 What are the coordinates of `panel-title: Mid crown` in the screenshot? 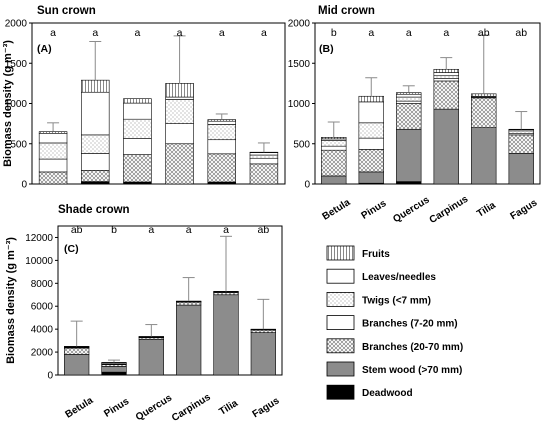 It's located at (346, 11).